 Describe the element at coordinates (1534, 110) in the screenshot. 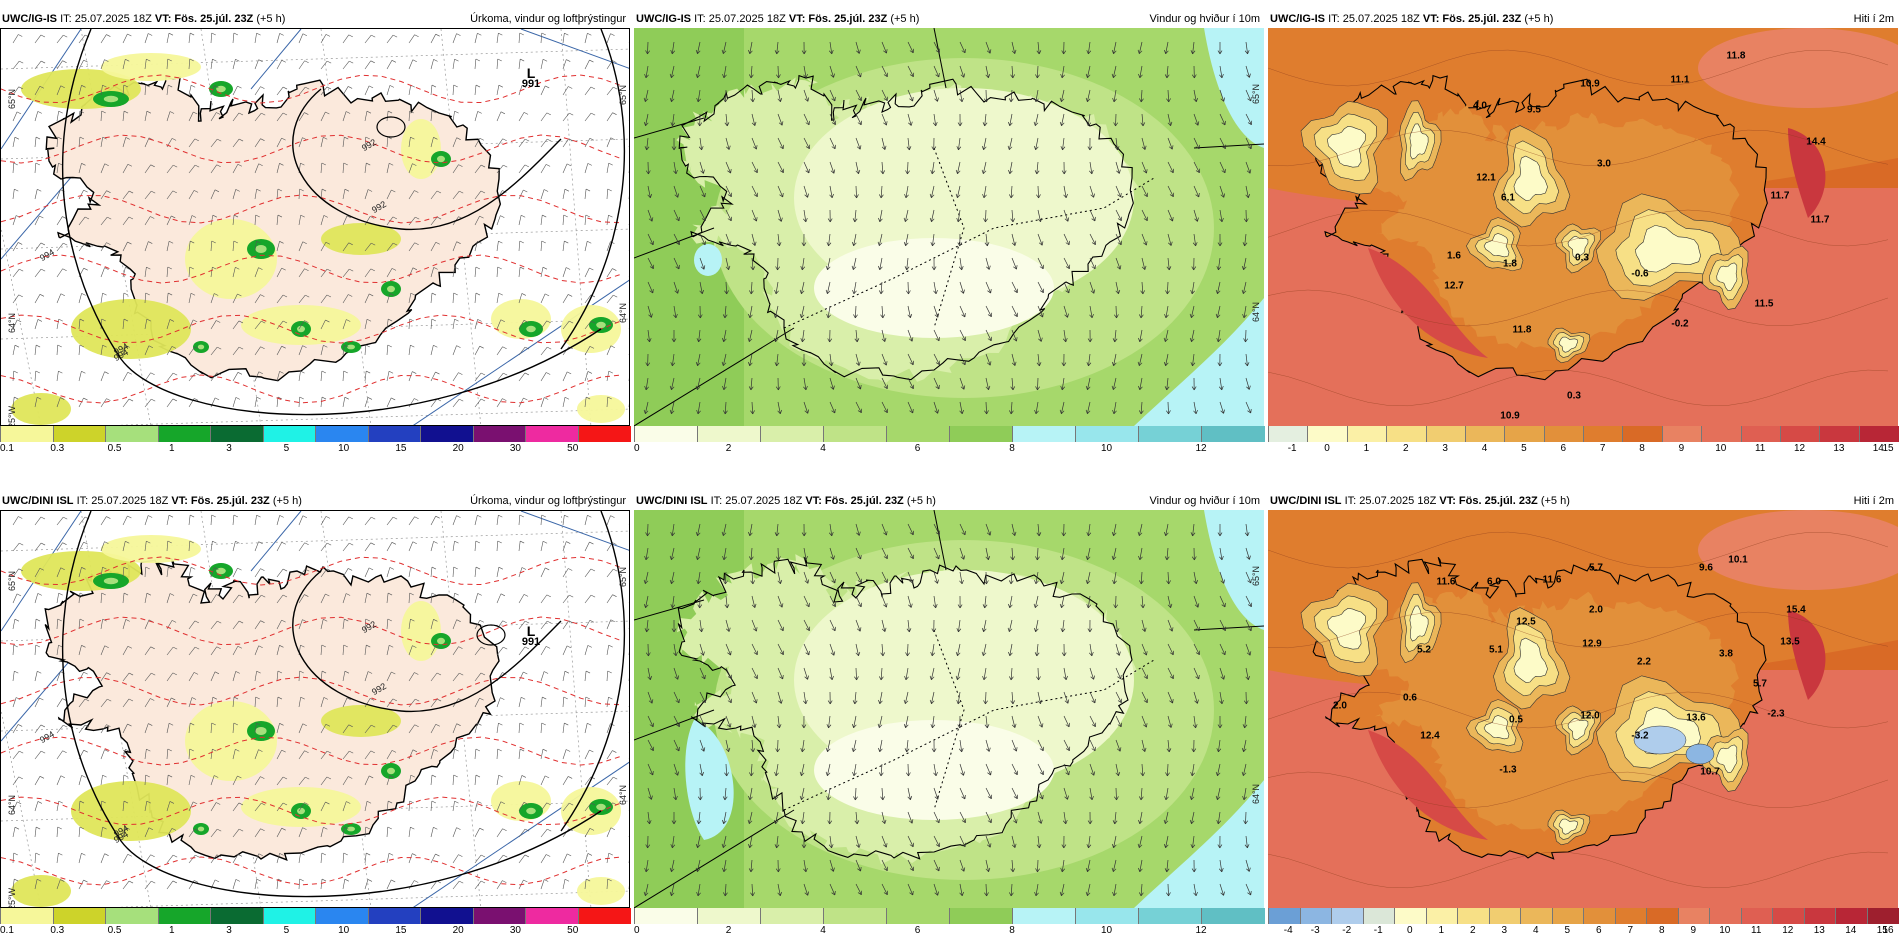

I see `temp-label: 9.5` at that location.